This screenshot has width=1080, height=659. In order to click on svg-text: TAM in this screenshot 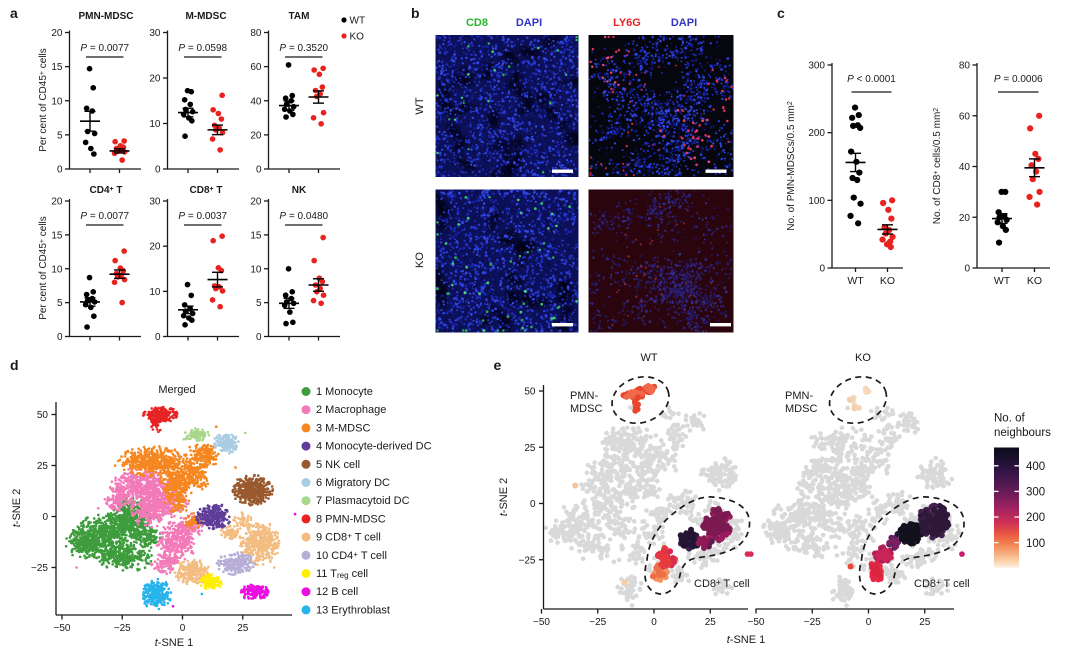, I will do `click(299, 16)`.